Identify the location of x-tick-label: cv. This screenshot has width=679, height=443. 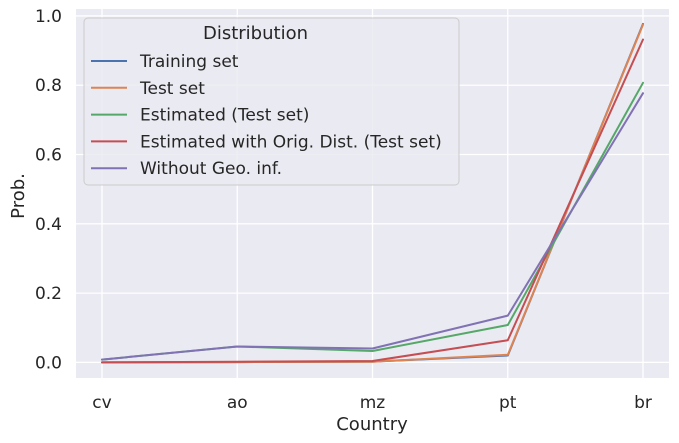
(101, 403).